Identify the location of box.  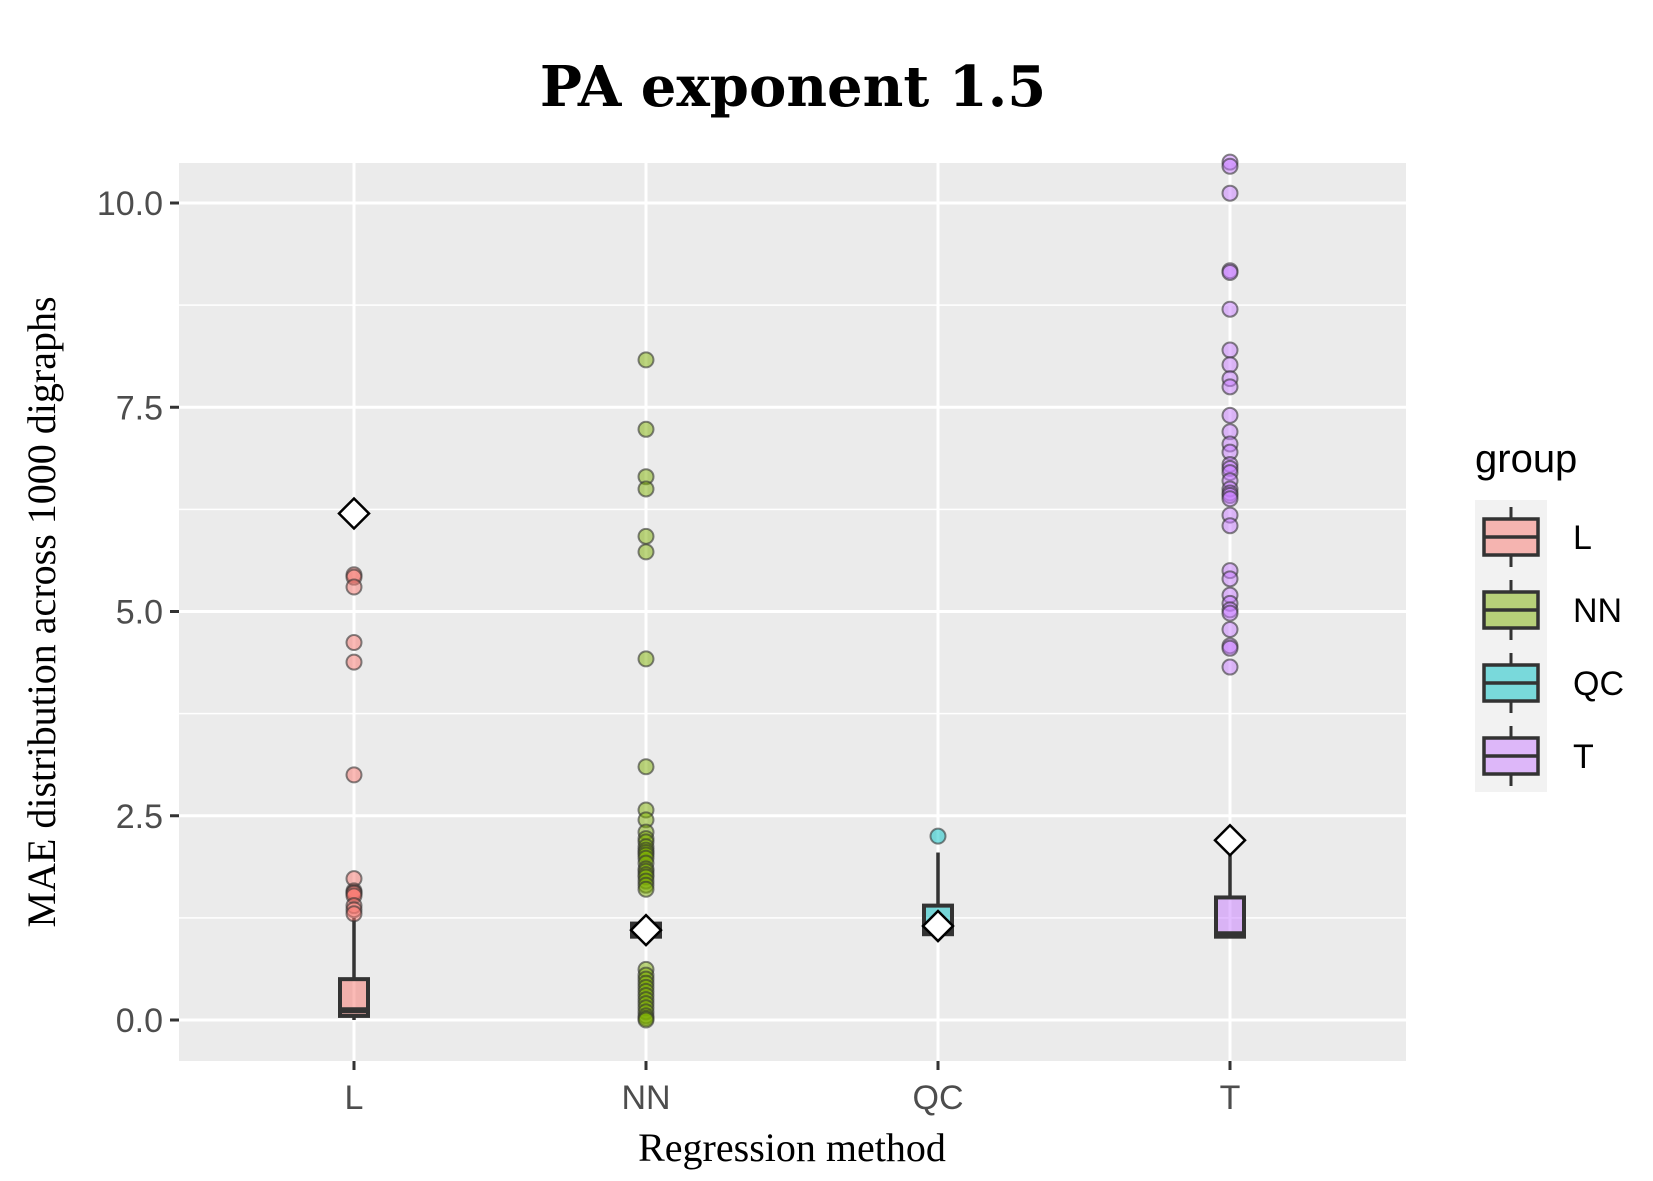
(1230, 917).